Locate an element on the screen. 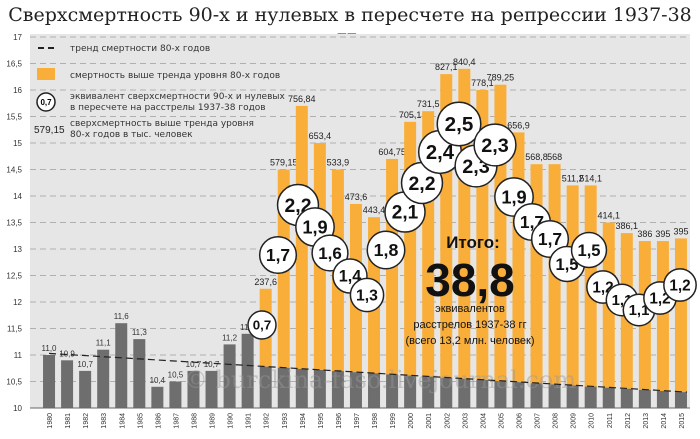 The height and width of the screenshot is (439, 700). equivalent-label: 1,3 is located at coordinates (367, 295).